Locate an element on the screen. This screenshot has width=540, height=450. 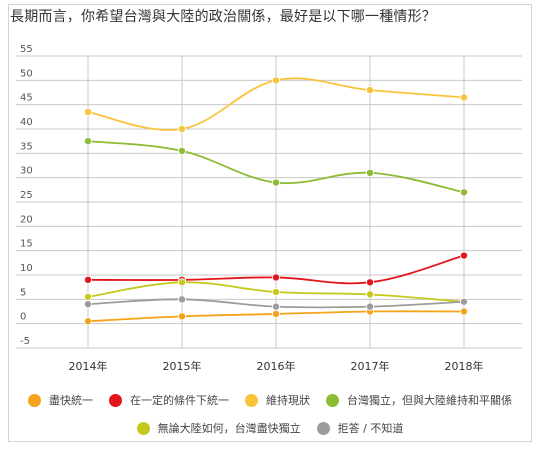
y-tick-label: 5 is located at coordinates (23, 292).